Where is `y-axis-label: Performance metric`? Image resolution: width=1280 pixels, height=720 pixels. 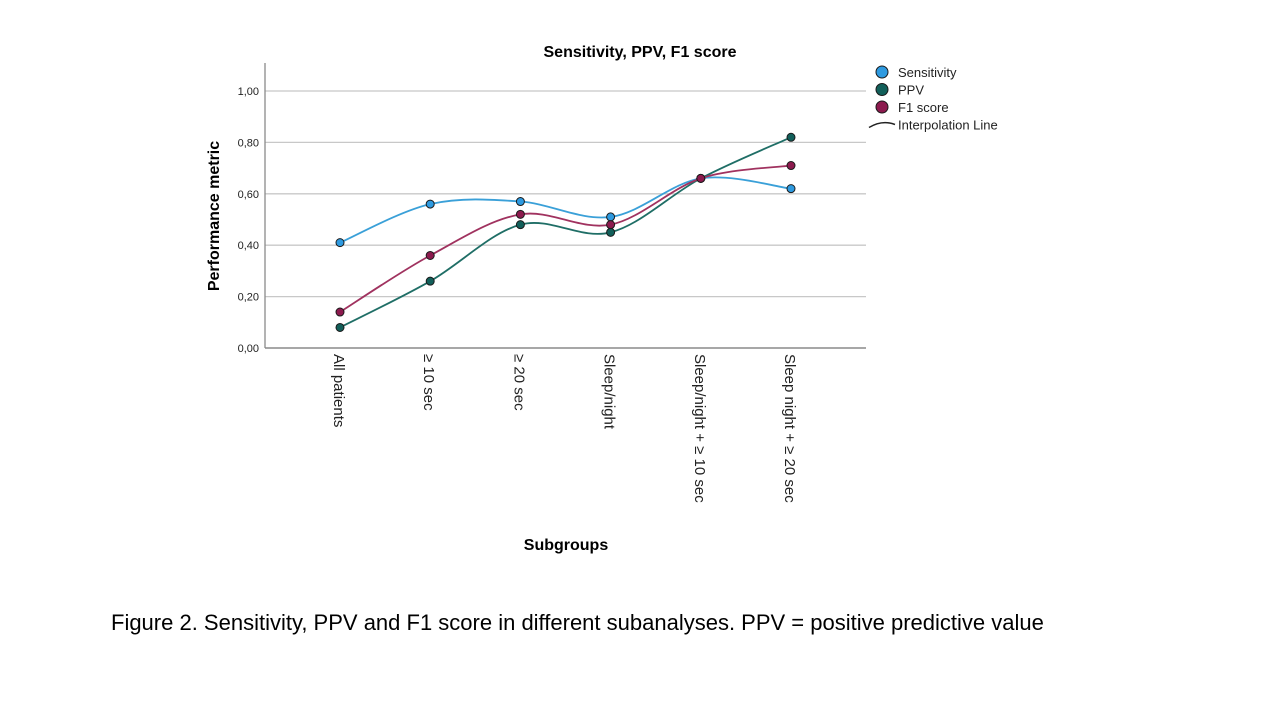
y-axis-label: Performance metric is located at coordinates (214, 216).